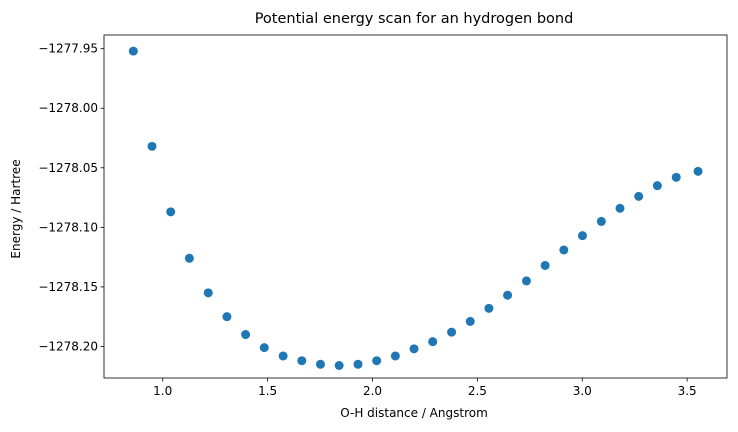 The width and height of the screenshot is (738, 432). I want to click on x-tick-label: 3.0, so click(582, 391).